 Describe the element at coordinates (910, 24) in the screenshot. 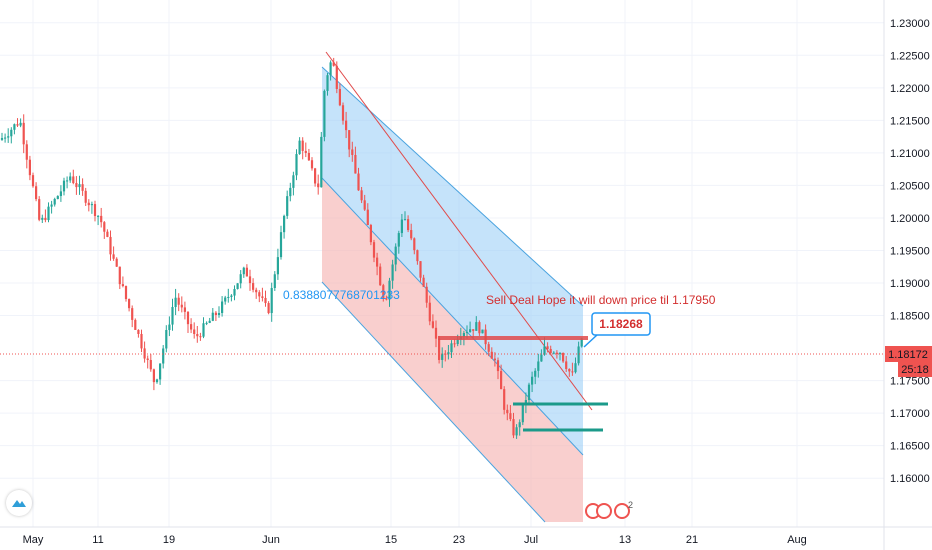

I see `price-tick-label: 1.23000` at that location.